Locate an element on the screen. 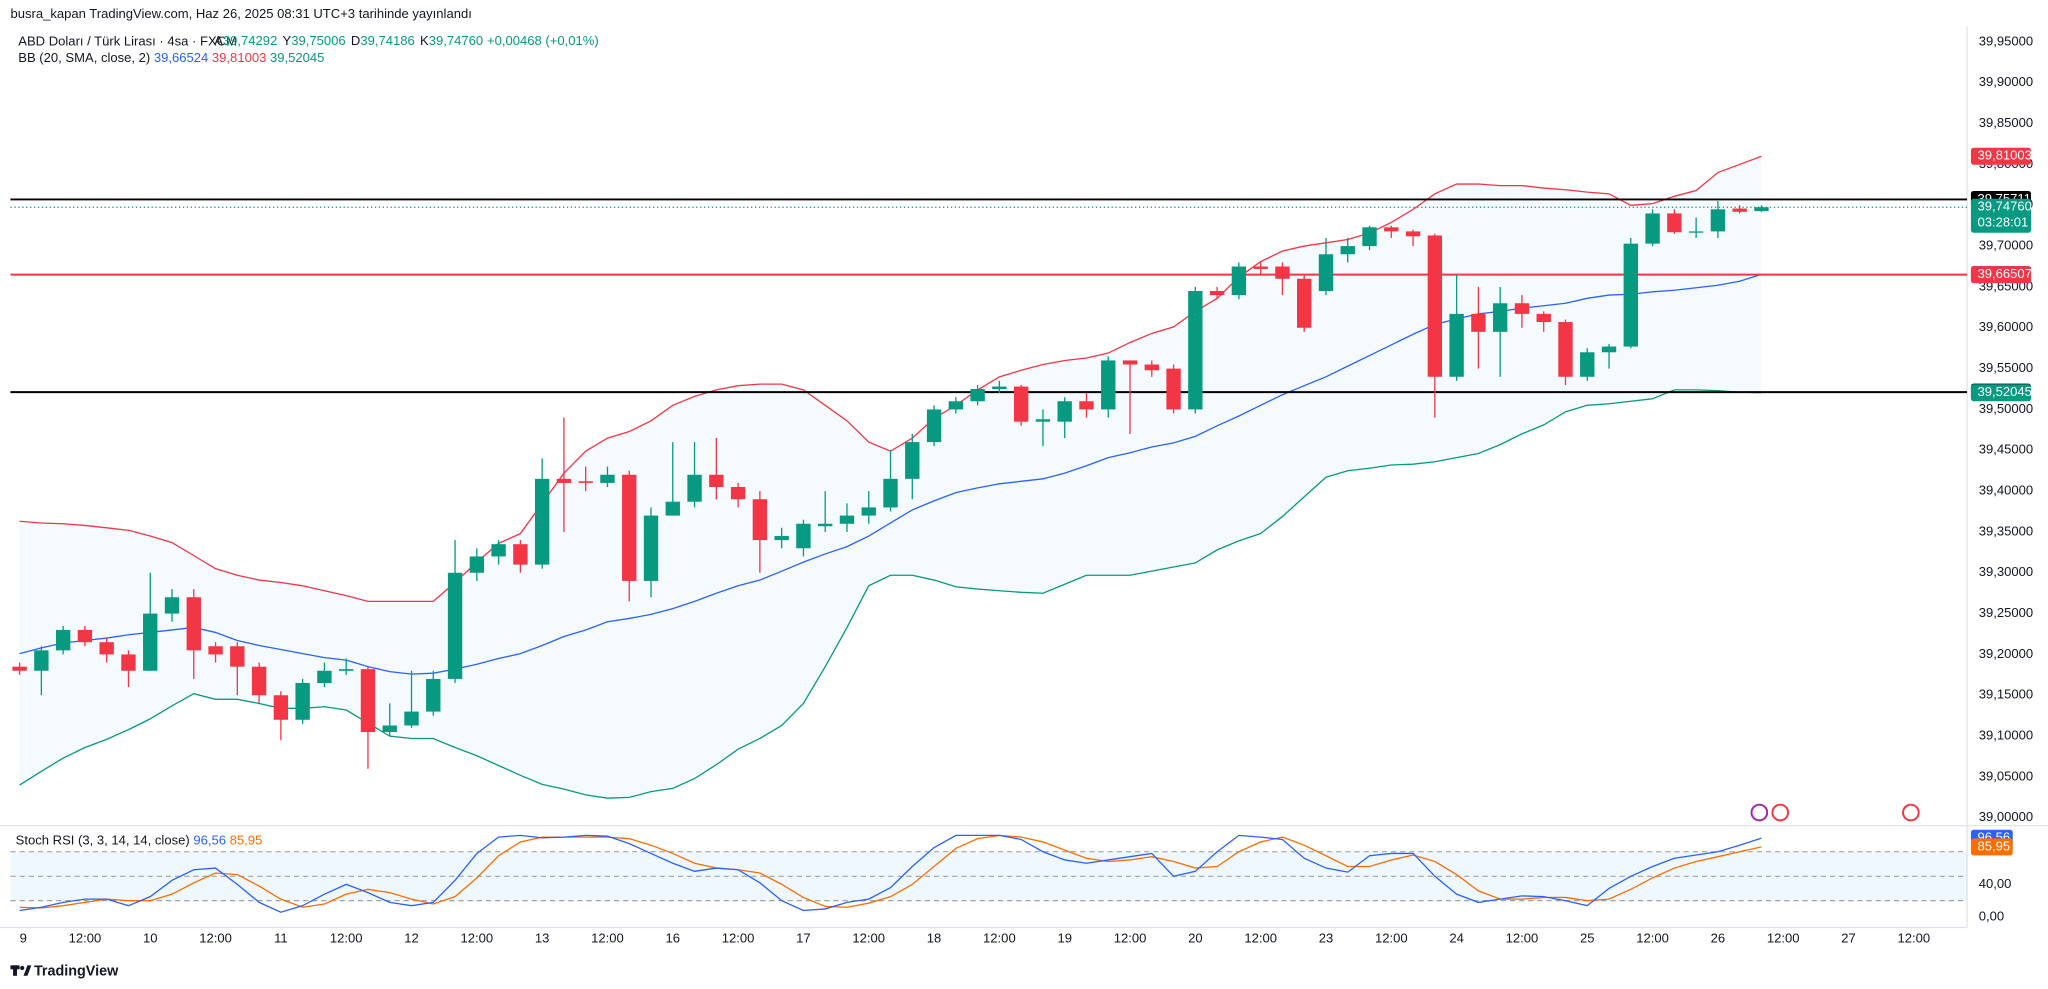 The image size is (2048, 989). stoch-d-tag-bg is located at coordinates (1991, 847).